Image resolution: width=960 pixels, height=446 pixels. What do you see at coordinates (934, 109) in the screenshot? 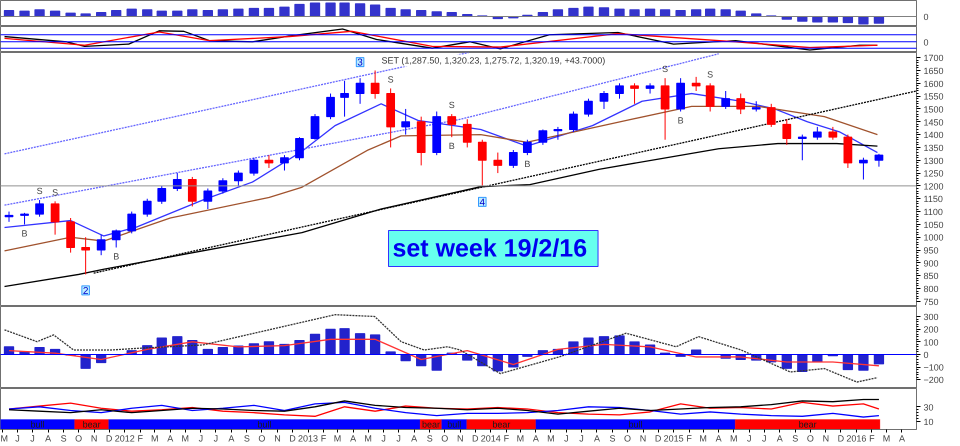
I see `y-tick-label: 1500` at bounding box center [934, 109].